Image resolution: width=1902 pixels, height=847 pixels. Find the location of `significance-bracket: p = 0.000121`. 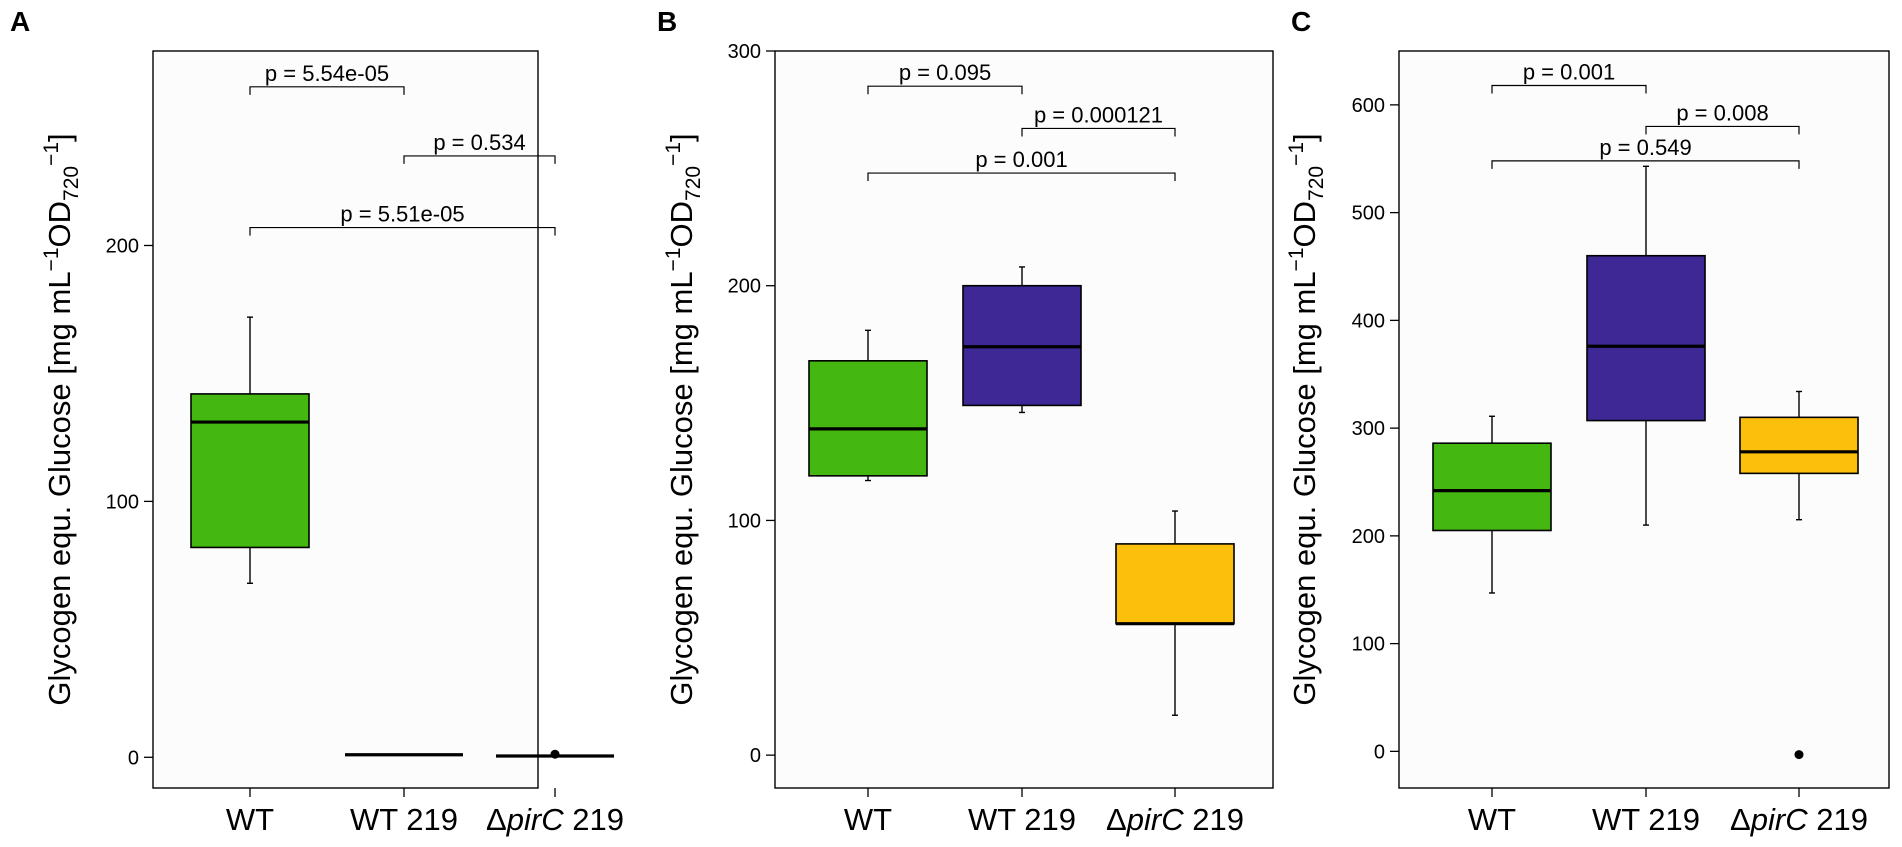

significance-bracket: p = 0.000121 is located at coordinates (1098, 119).